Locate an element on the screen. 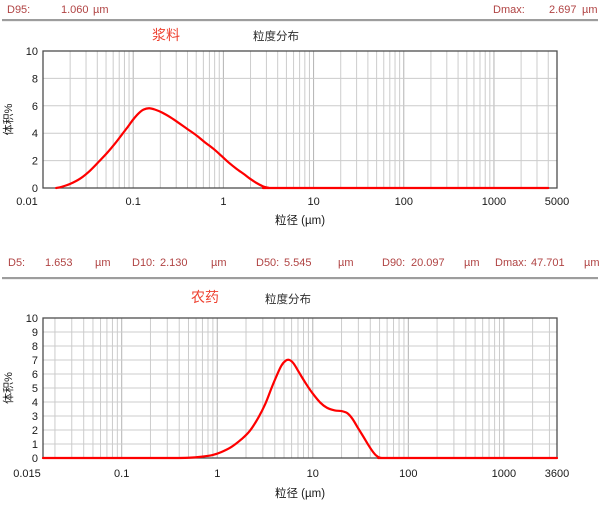 The width and height of the screenshot is (601, 505). y-tick-labels: 0 1 2 3 4 5 6 7 8 9 10 is located at coordinates (32, 389).